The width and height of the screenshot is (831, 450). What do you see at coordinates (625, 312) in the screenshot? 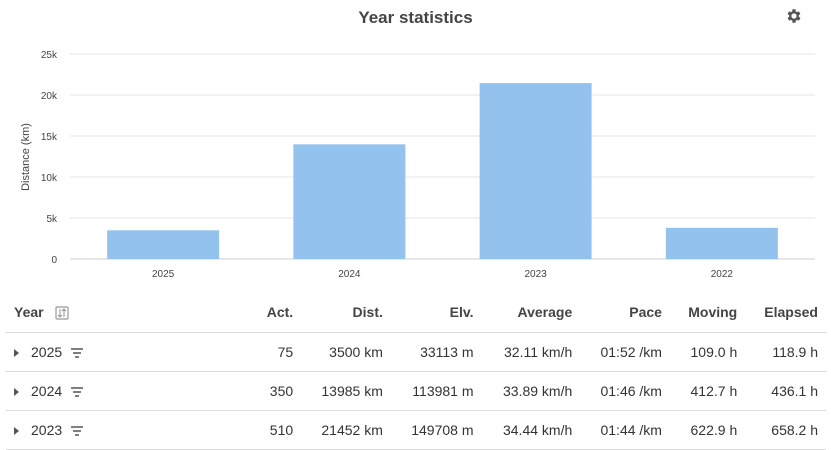
I see `header-pace: Pace` at bounding box center [625, 312].